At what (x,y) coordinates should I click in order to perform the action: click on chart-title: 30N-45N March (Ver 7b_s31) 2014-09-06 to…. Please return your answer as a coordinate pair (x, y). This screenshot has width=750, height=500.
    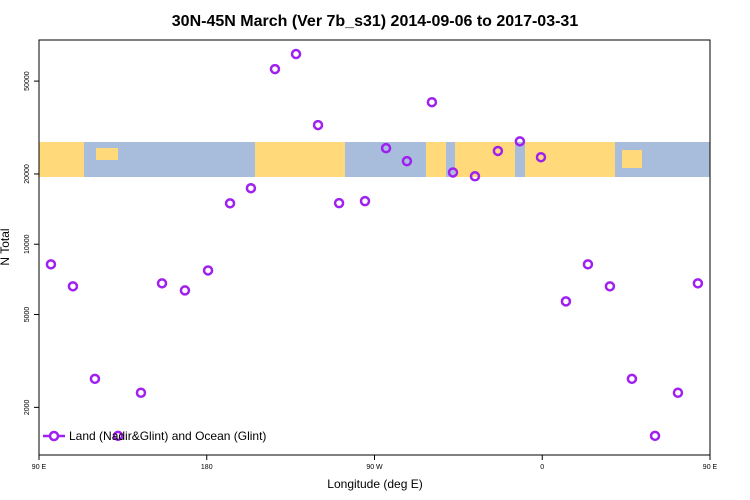
    Looking at the image, I should click on (375, 21).